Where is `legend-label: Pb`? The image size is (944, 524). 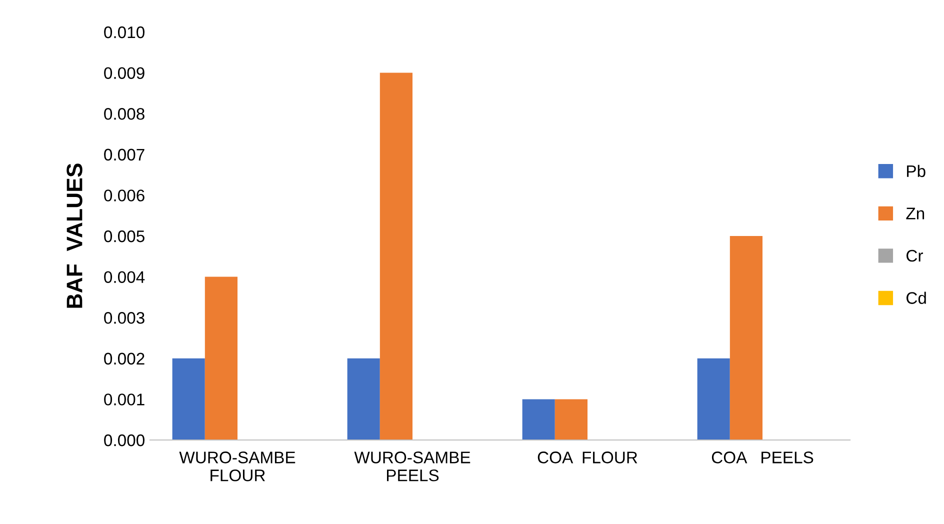 legend-label: Pb is located at coordinates (916, 171).